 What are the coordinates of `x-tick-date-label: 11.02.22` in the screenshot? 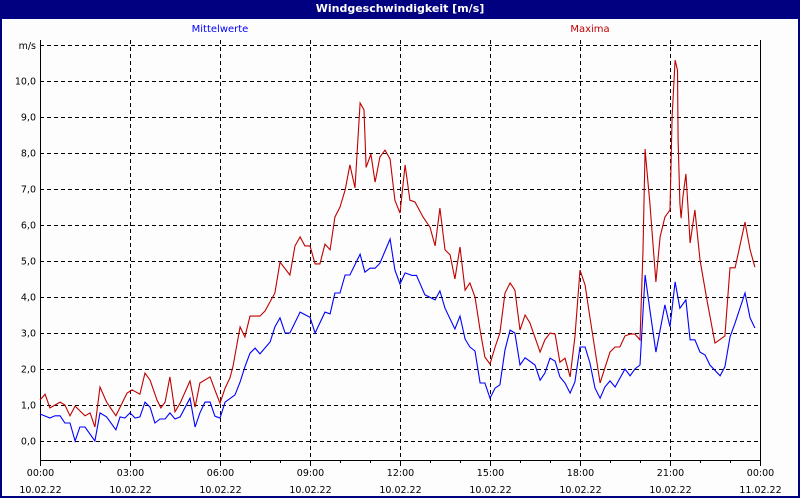 It's located at (760, 490).